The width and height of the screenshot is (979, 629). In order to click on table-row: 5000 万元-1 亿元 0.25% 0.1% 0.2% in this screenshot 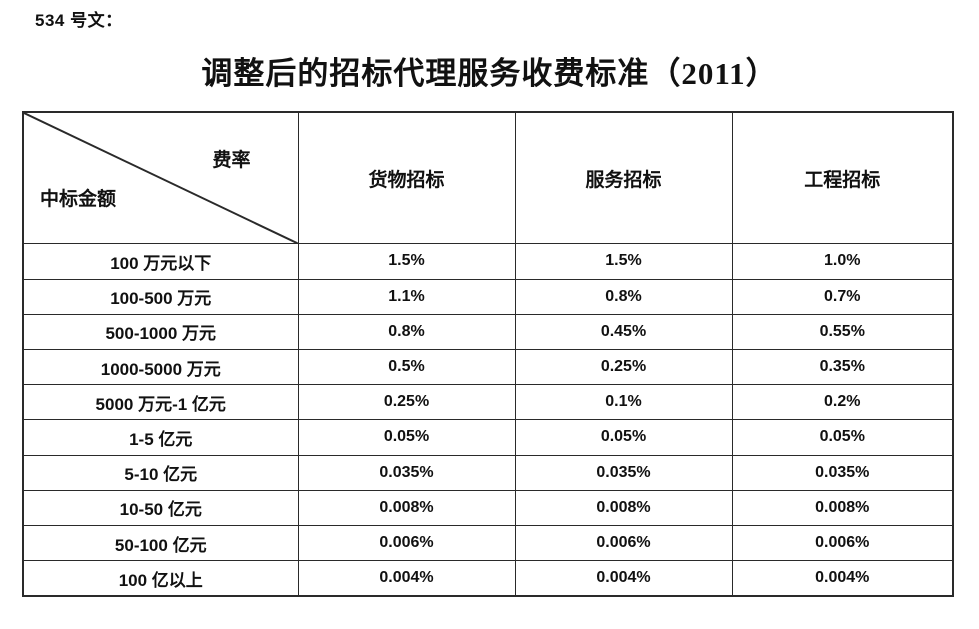, I will do `click(488, 402)`.